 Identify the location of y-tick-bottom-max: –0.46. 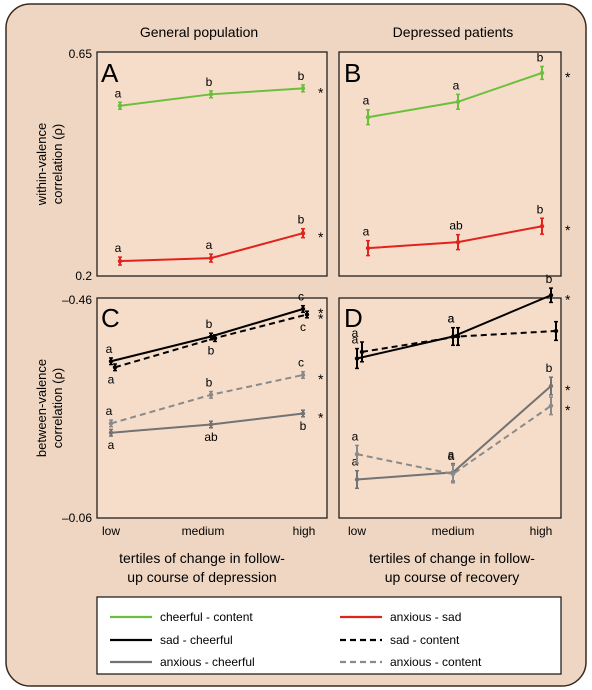
(77, 300).